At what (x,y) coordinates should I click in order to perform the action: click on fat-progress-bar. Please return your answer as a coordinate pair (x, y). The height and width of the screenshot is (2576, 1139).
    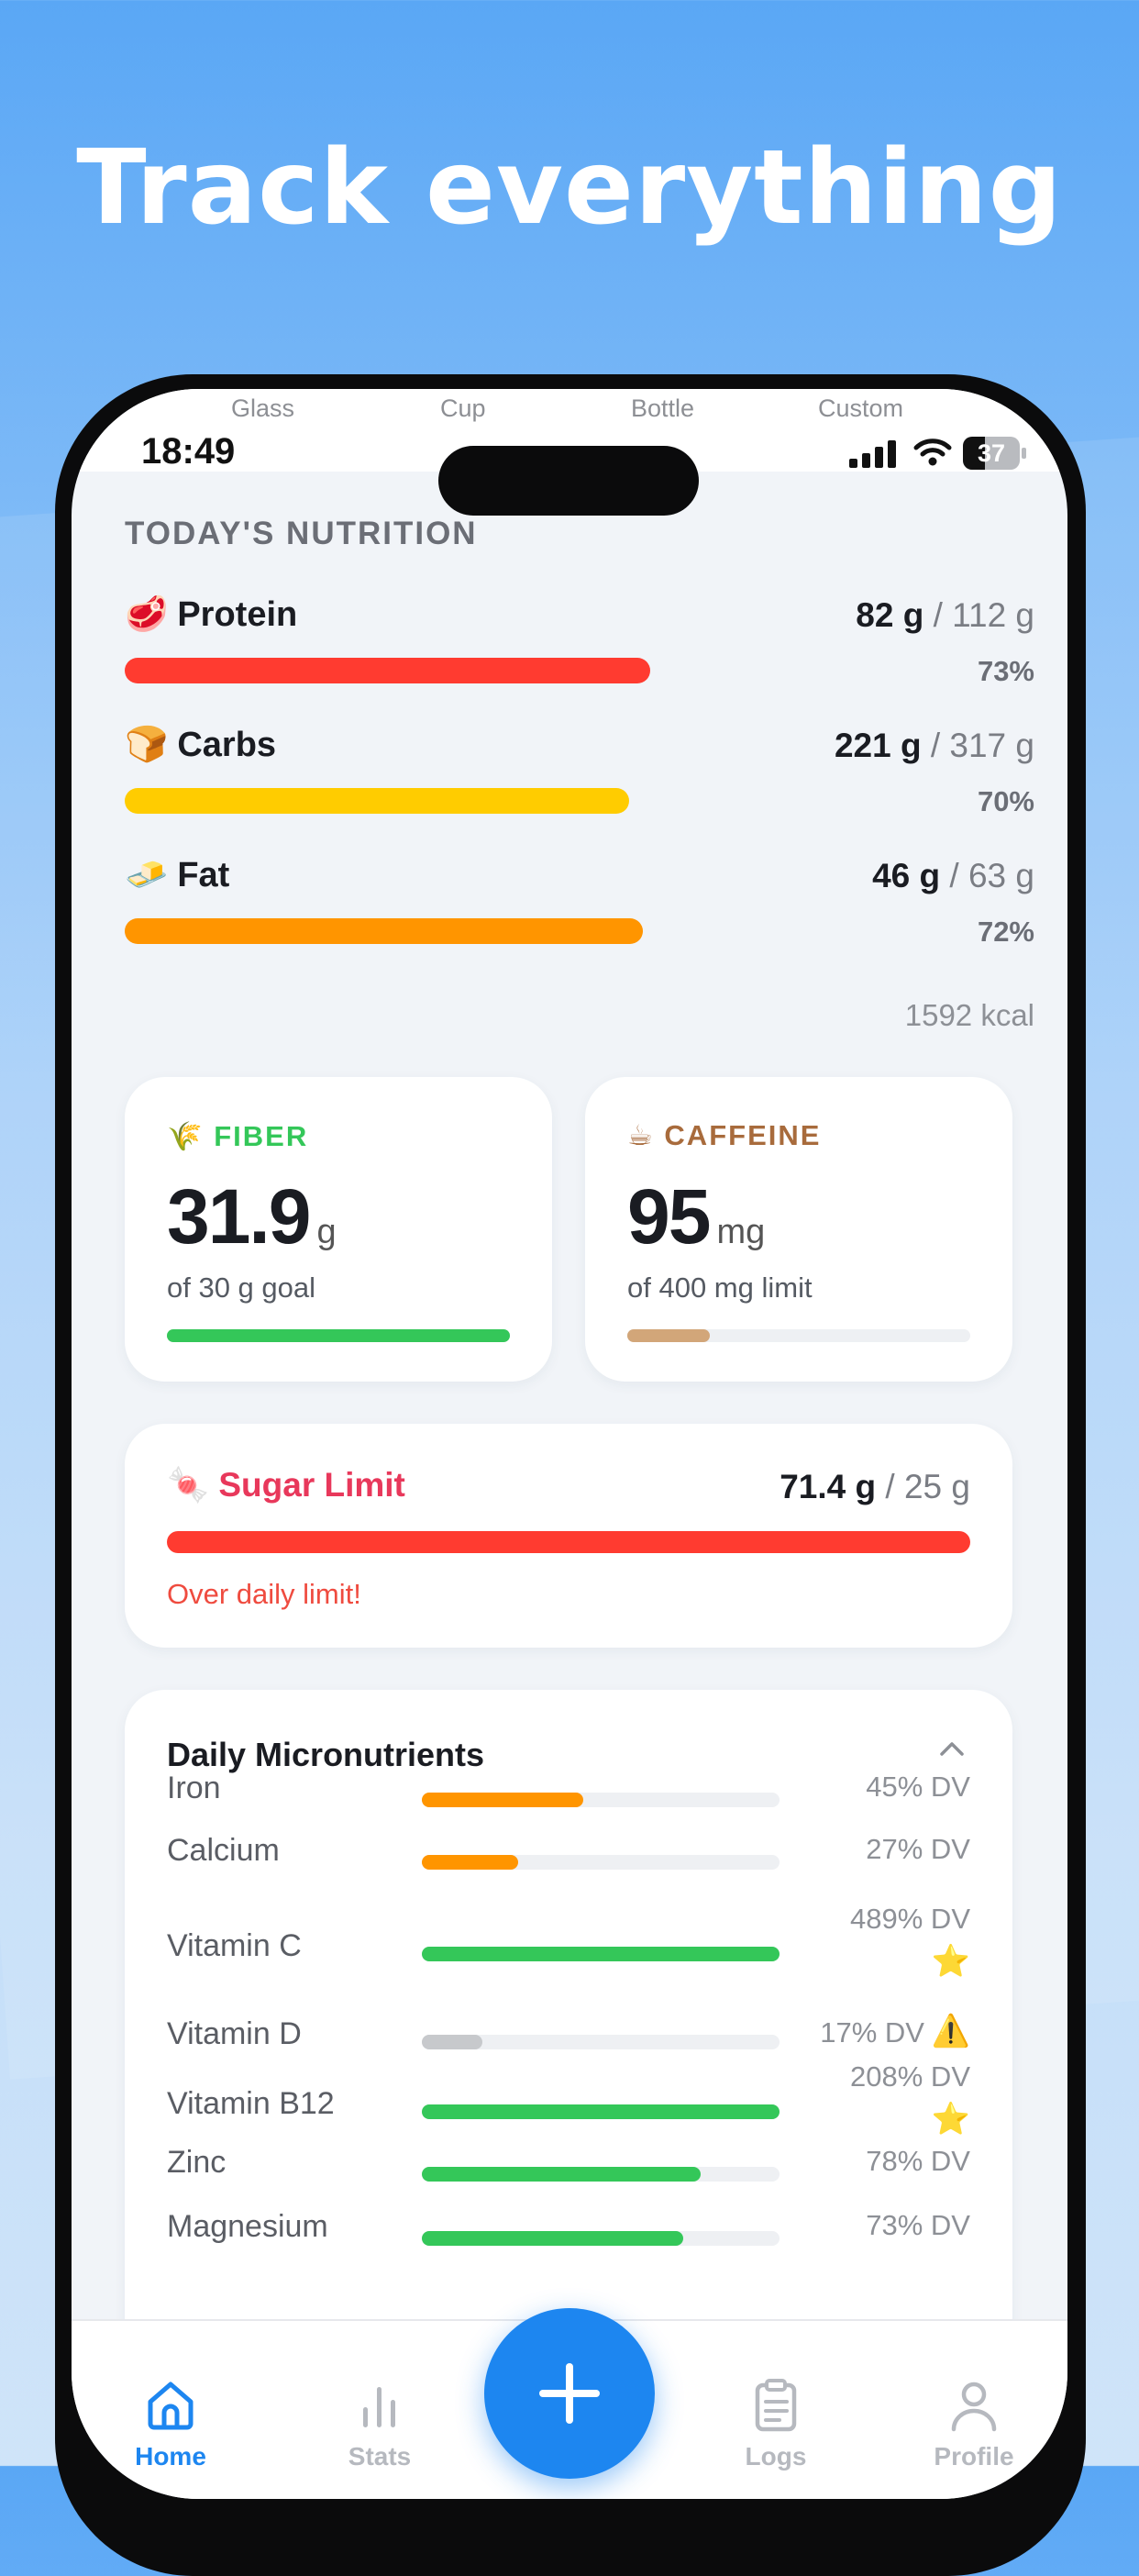
    Looking at the image, I should click on (384, 931).